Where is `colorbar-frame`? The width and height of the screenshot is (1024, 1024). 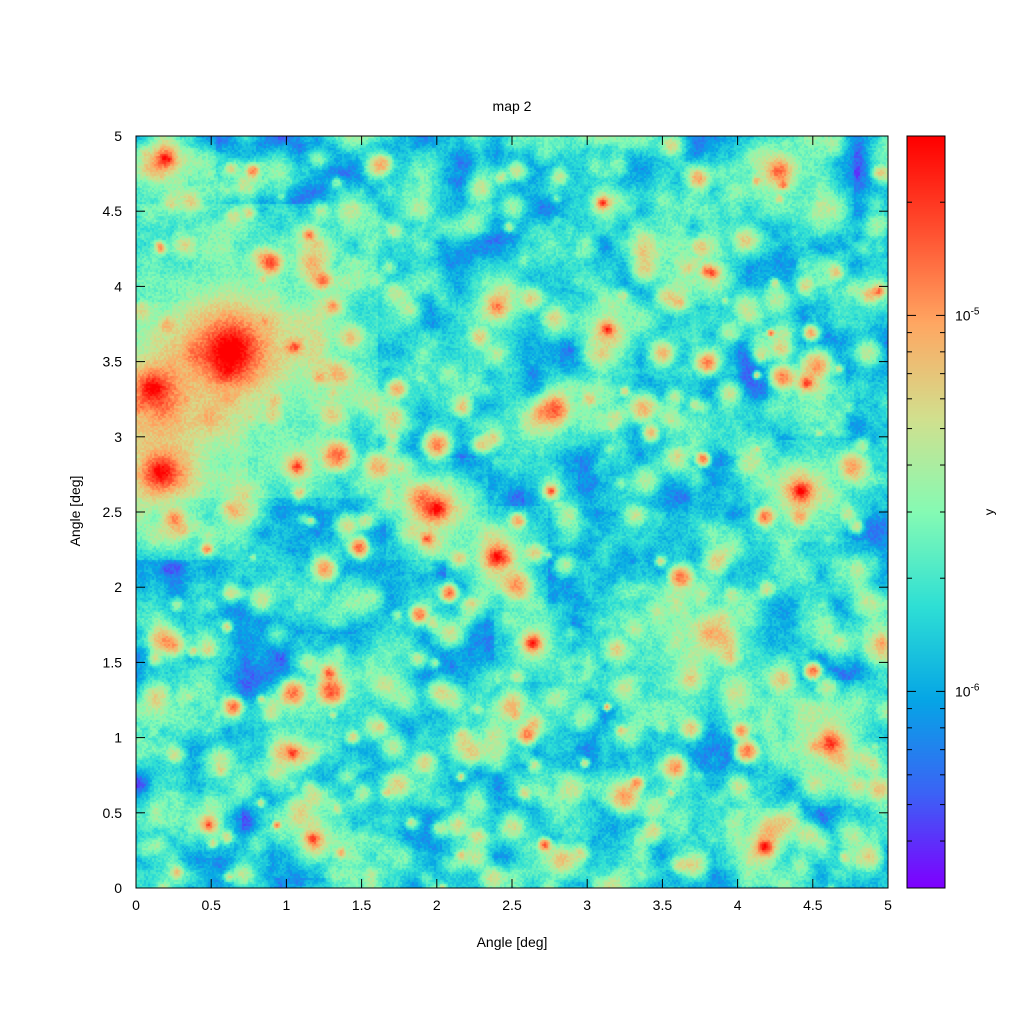
colorbar-frame is located at coordinates (926, 512).